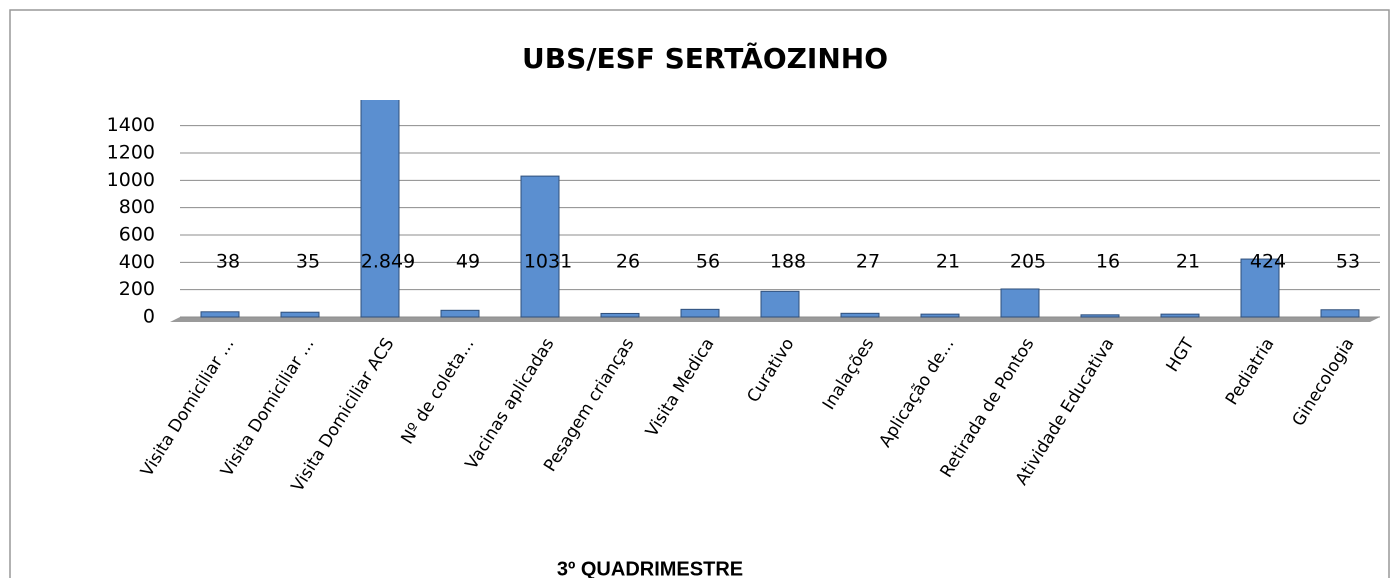 This screenshot has height=578, width=1398. I want to click on value-label: 188, so click(788, 262).